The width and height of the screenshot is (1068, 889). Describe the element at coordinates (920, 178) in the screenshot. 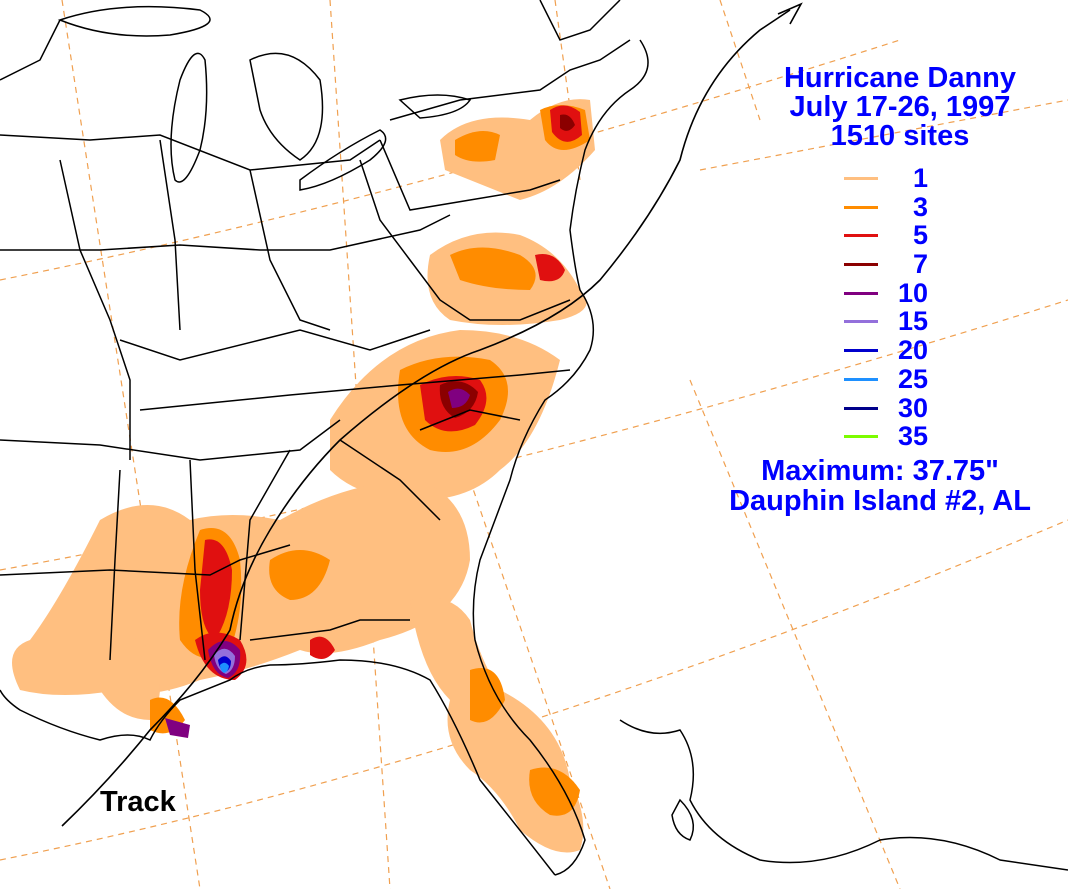

I see `legend-label: 1` at that location.